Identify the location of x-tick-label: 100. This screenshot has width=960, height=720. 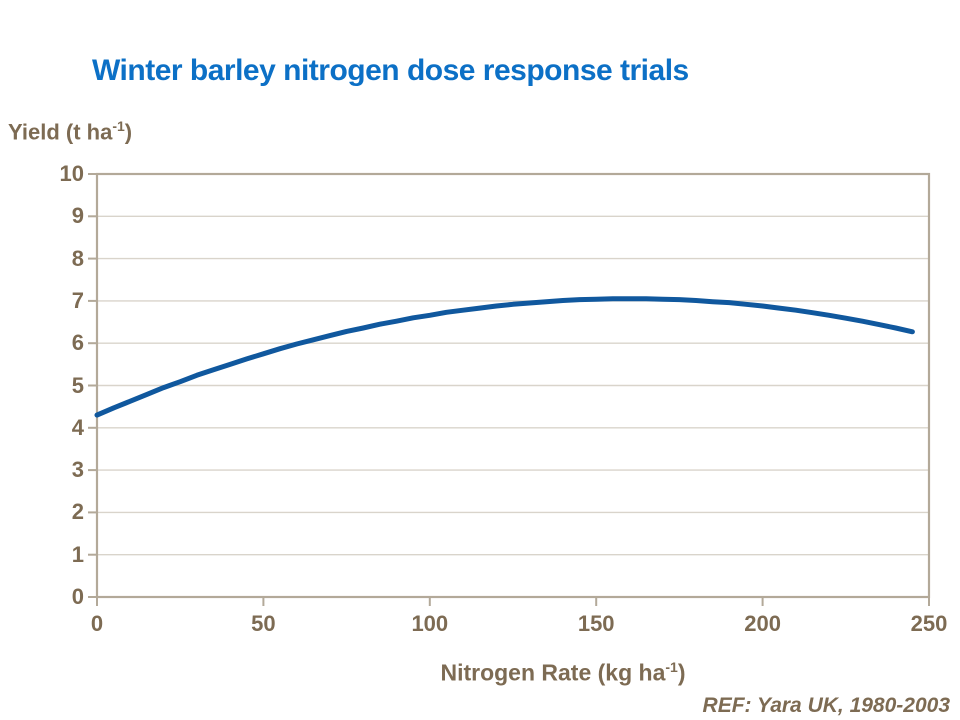
(430, 623).